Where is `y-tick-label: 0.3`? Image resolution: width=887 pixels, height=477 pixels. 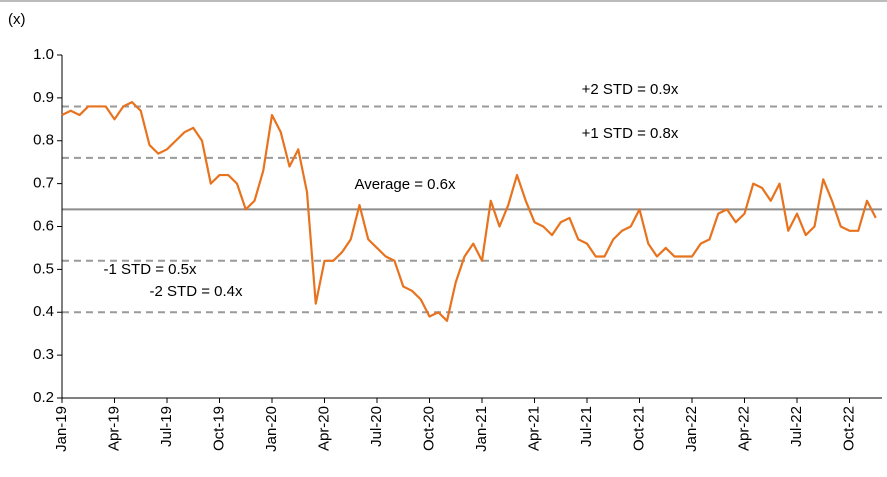 y-tick-label: 0.3 is located at coordinates (43, 354).